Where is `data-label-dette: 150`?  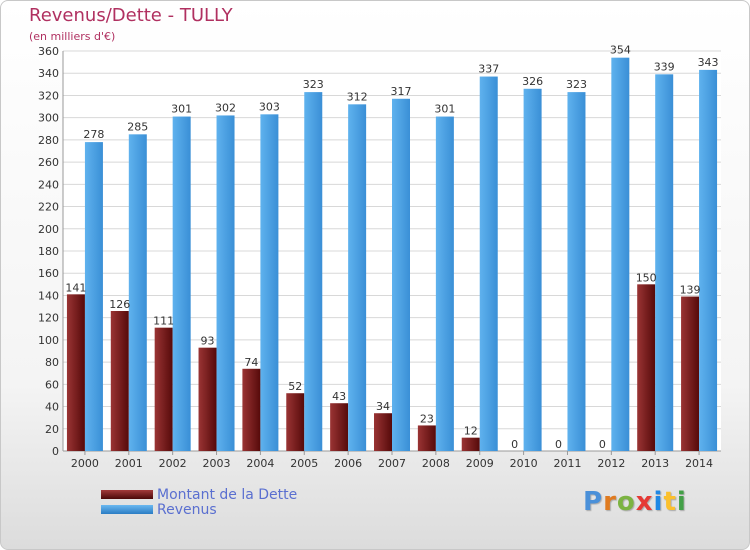 data-label-dette: 150 is located at coordinates (646, 277).